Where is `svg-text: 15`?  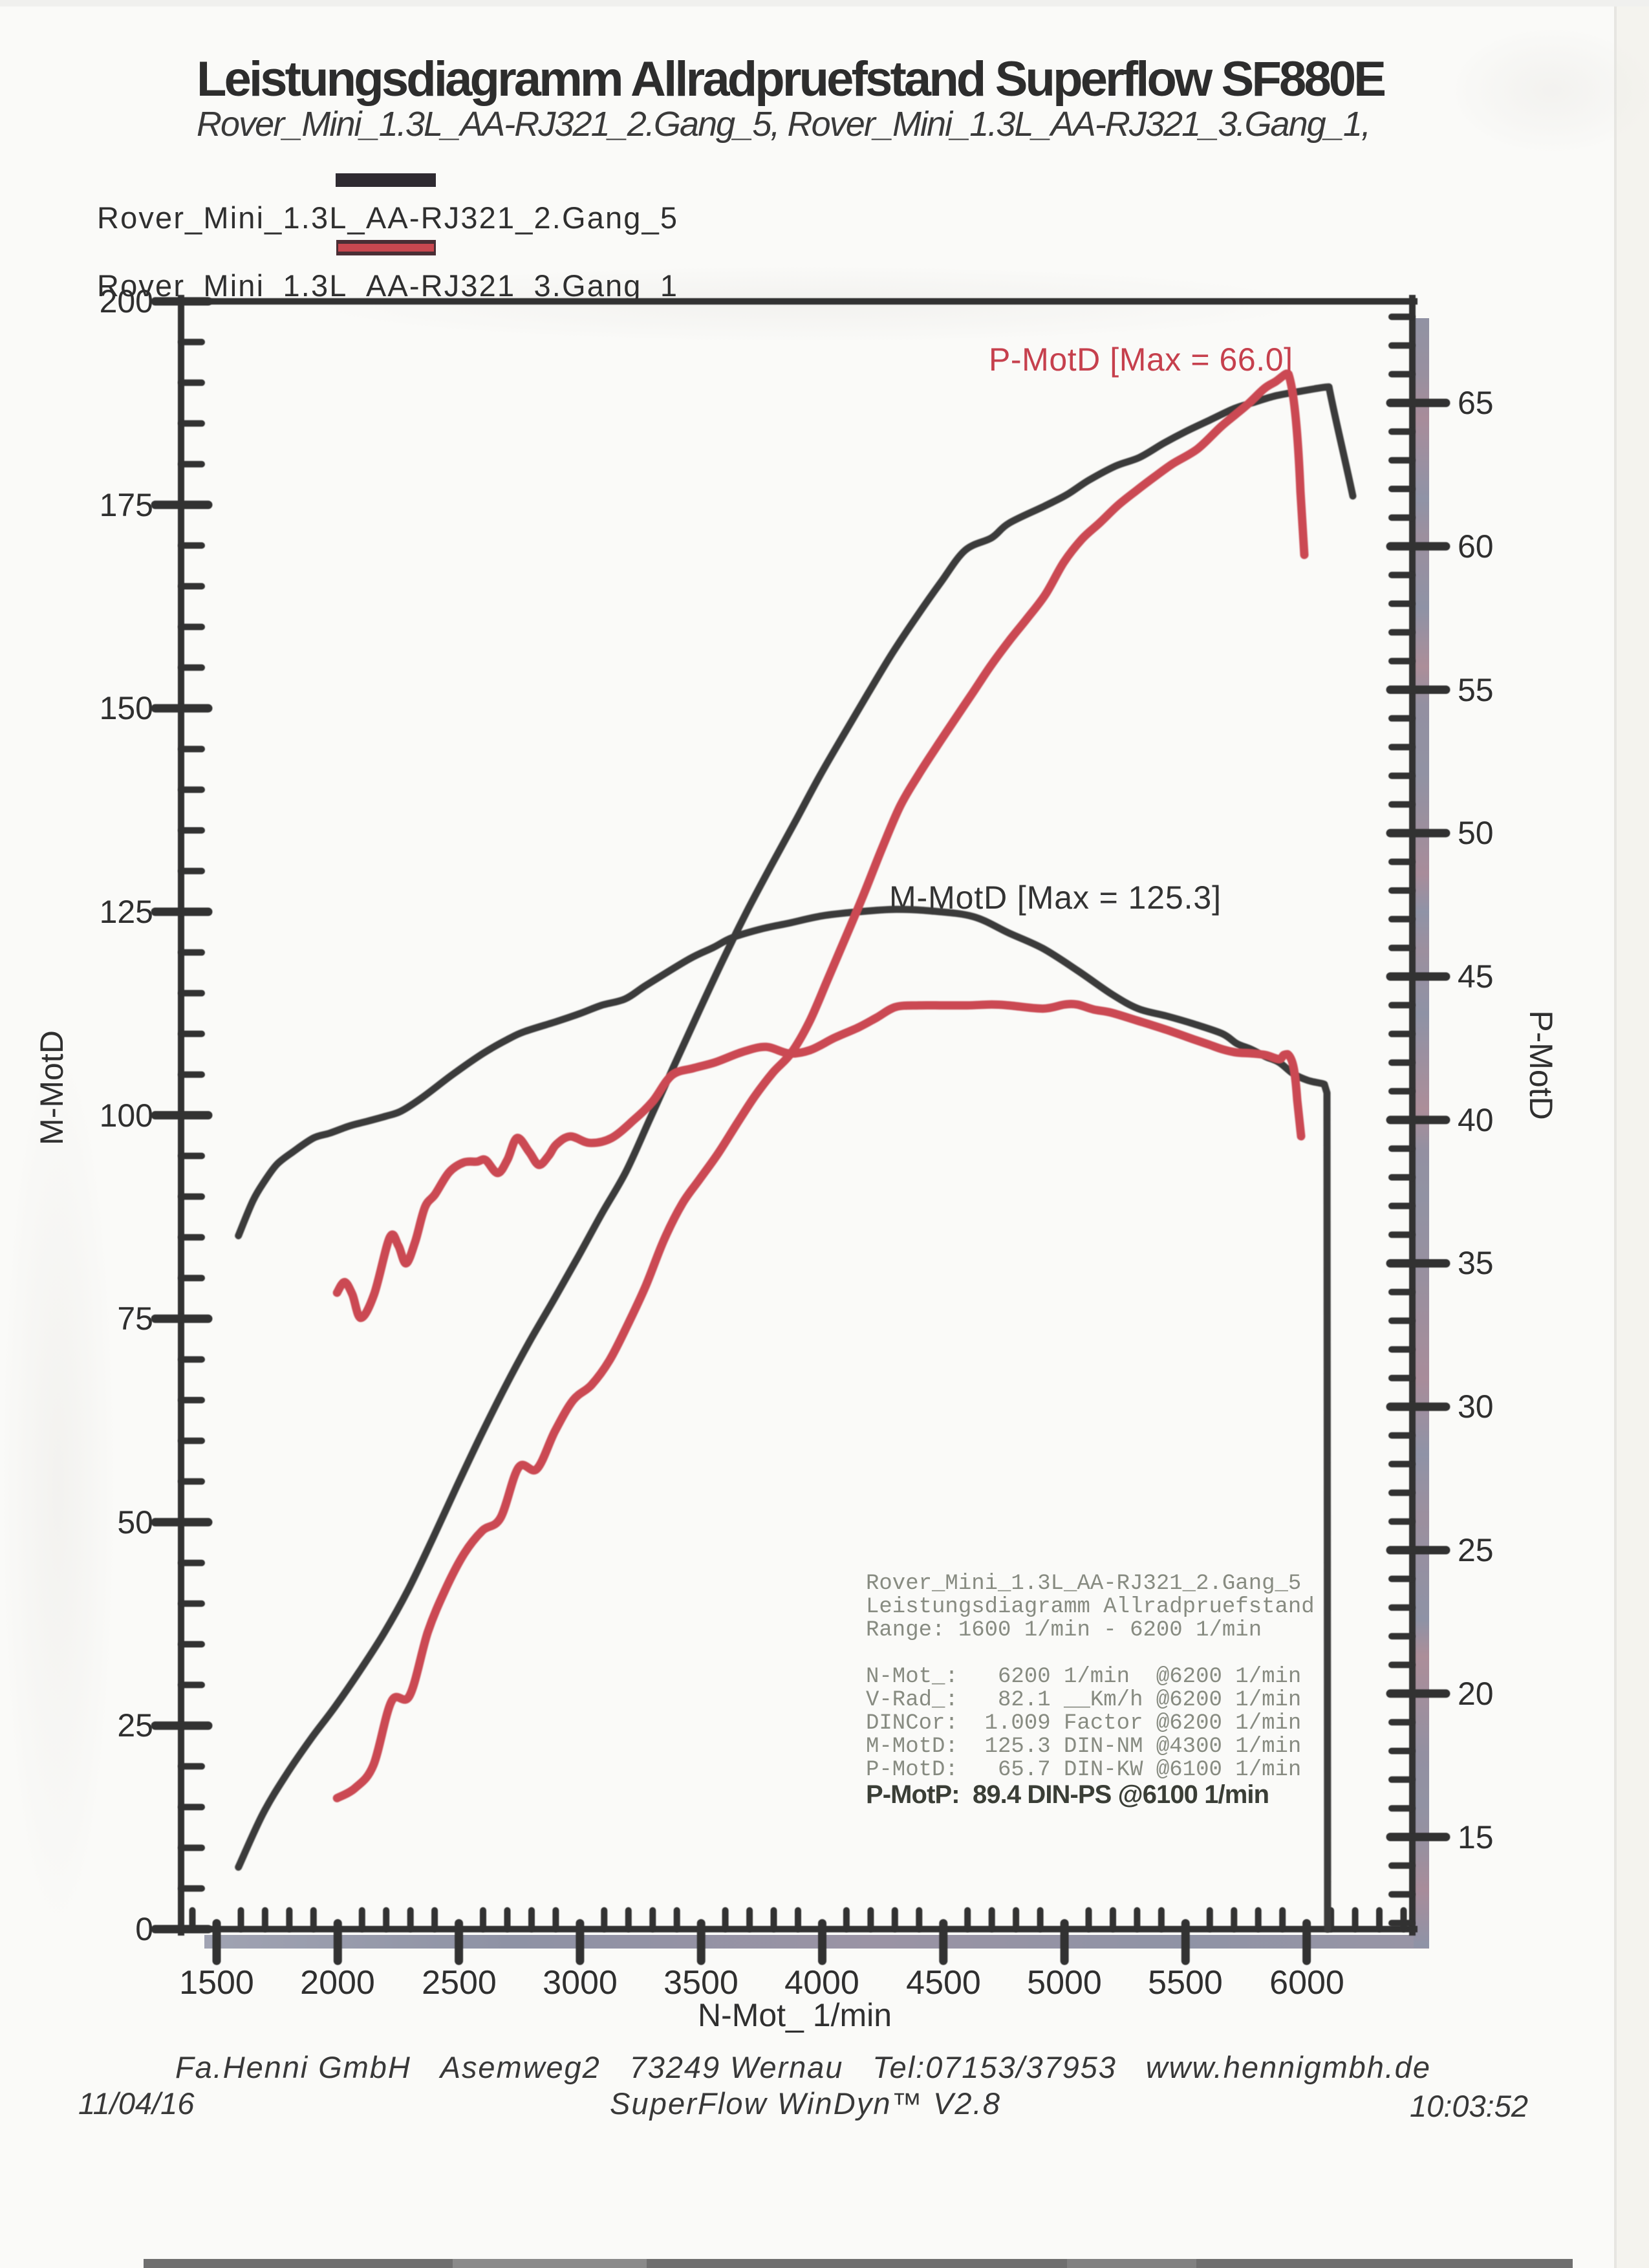 svg-text: 15 is located at coordinates (1476, 1837).